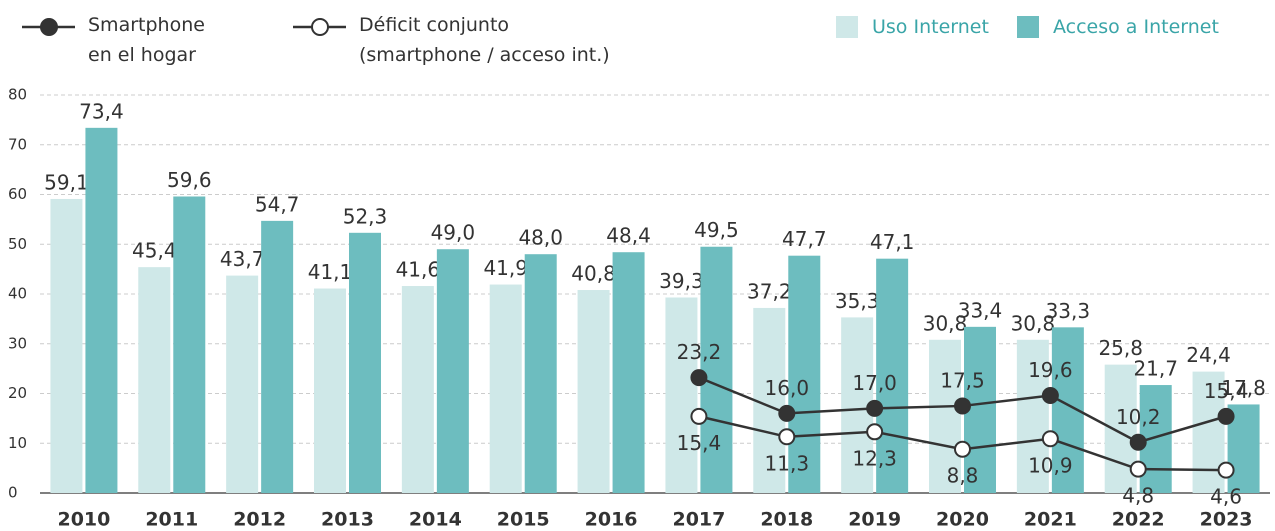  What do you see at coordinates (435, 520) in the screenshot?
I see `x-tick-label: 2014` at bounding box center [435, 520].